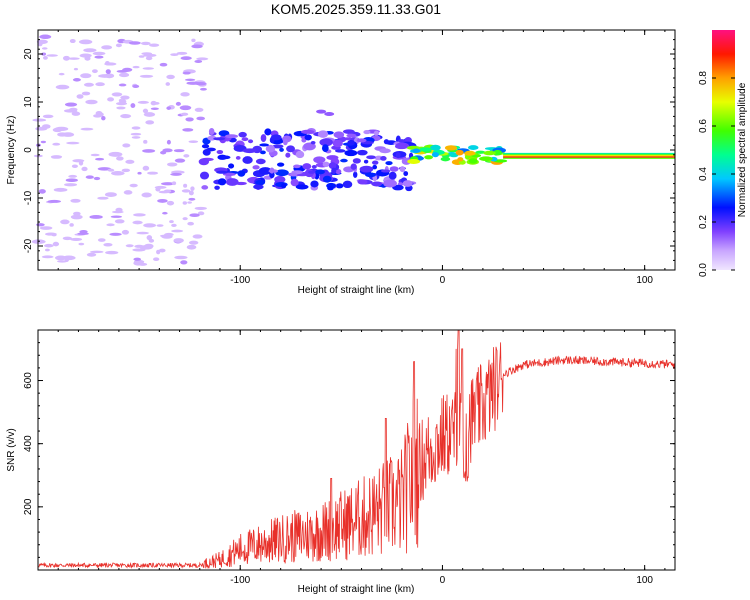 This screenshot has height=600, width=750. I want to click on colorbar-tick-label: 0.2, so click(703, 222).